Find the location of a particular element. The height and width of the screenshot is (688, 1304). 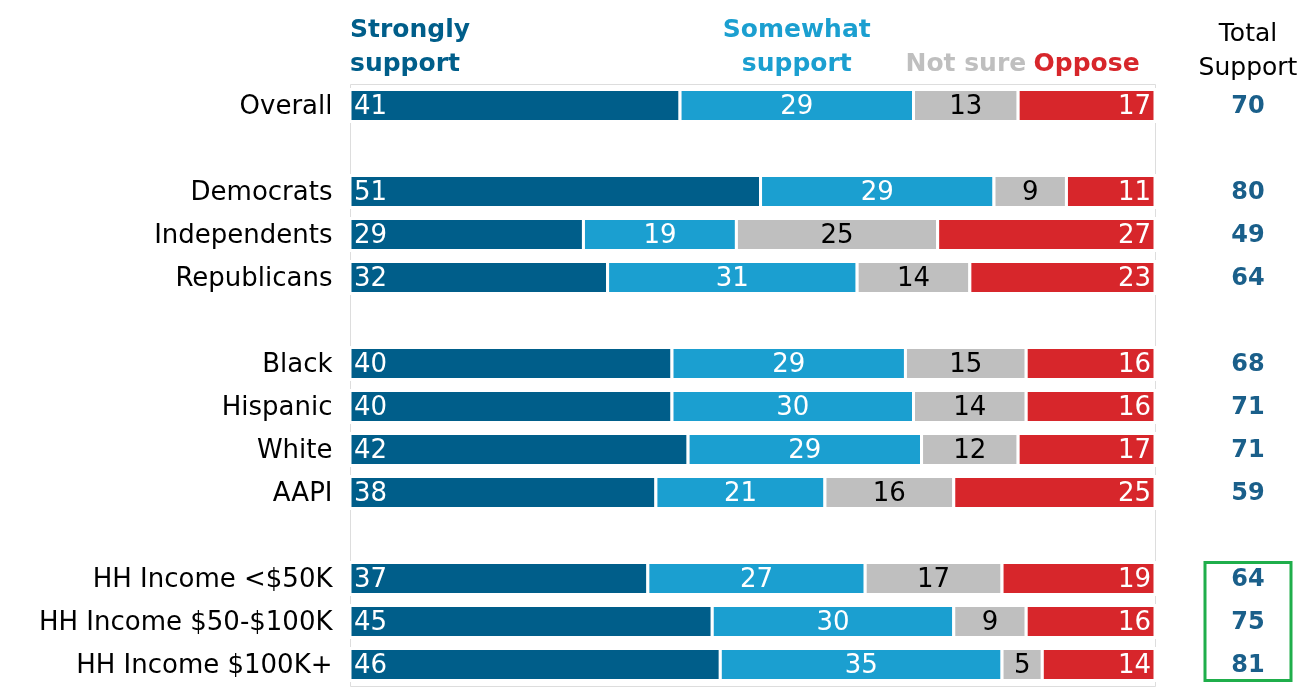

text: 80 is located at coordinates (1248, 190).